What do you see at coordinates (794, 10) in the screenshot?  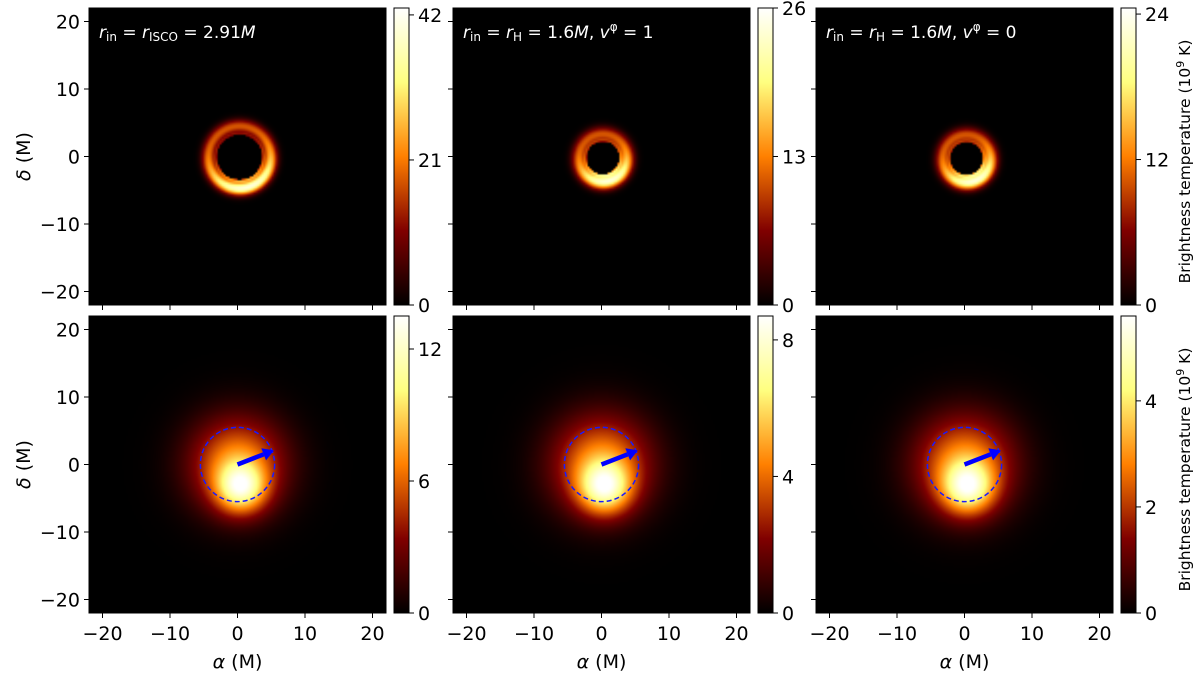 I see `colorbar-tick-label: 26` at bounding box center [794, 10].